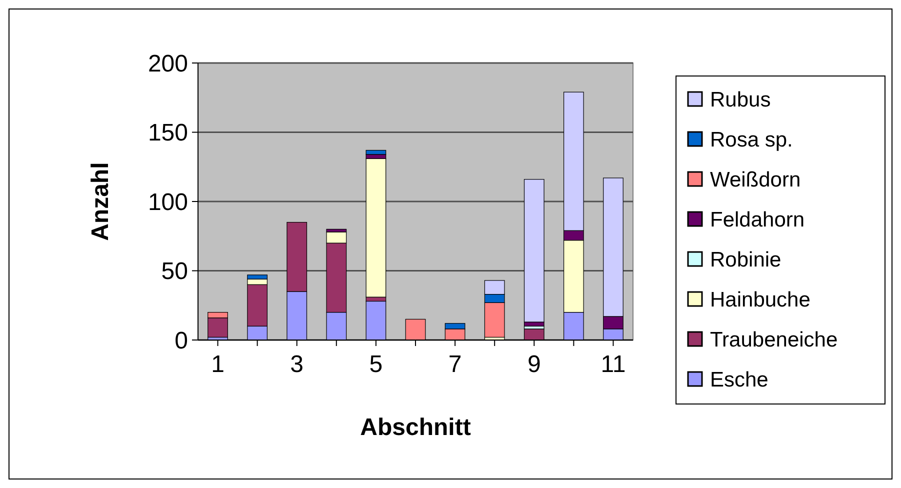 The height and width of the screenshot is (488, 901). Describe the element at coordinates (760, 300) in the screenshot. I see `legend-label: Hainbuche` at that location.